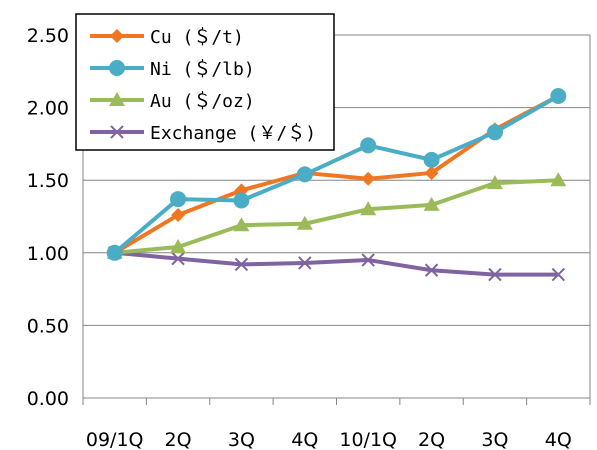 This screenshot has height=450, width=597. What do you see at coordinates (115, 439) in the screenshot?
I see `x-tick-label: 09/1Q` at bounding box center [115, 439].